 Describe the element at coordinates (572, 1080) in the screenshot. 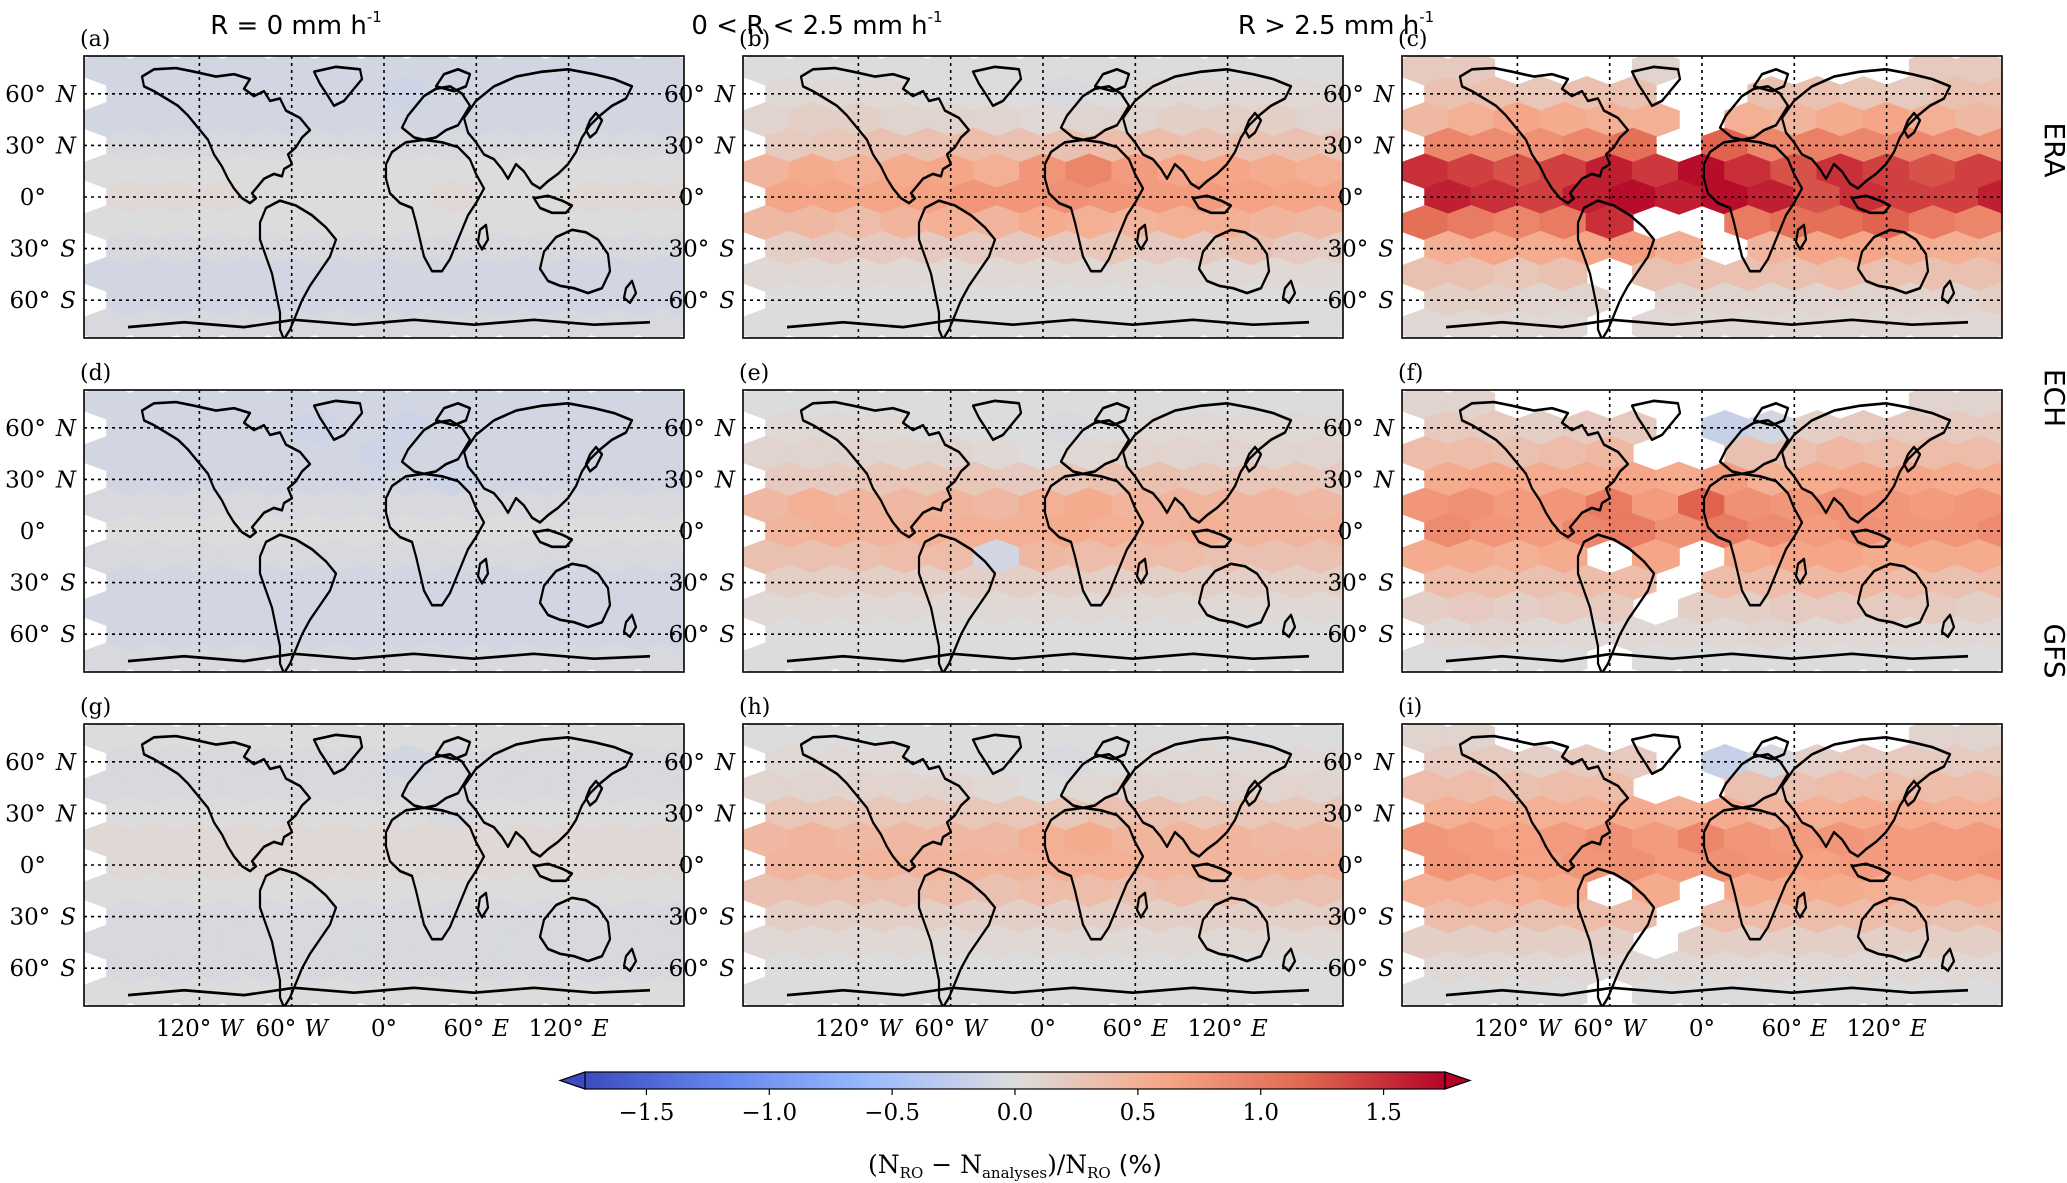

I see `colorbar-extend-low` at that location.